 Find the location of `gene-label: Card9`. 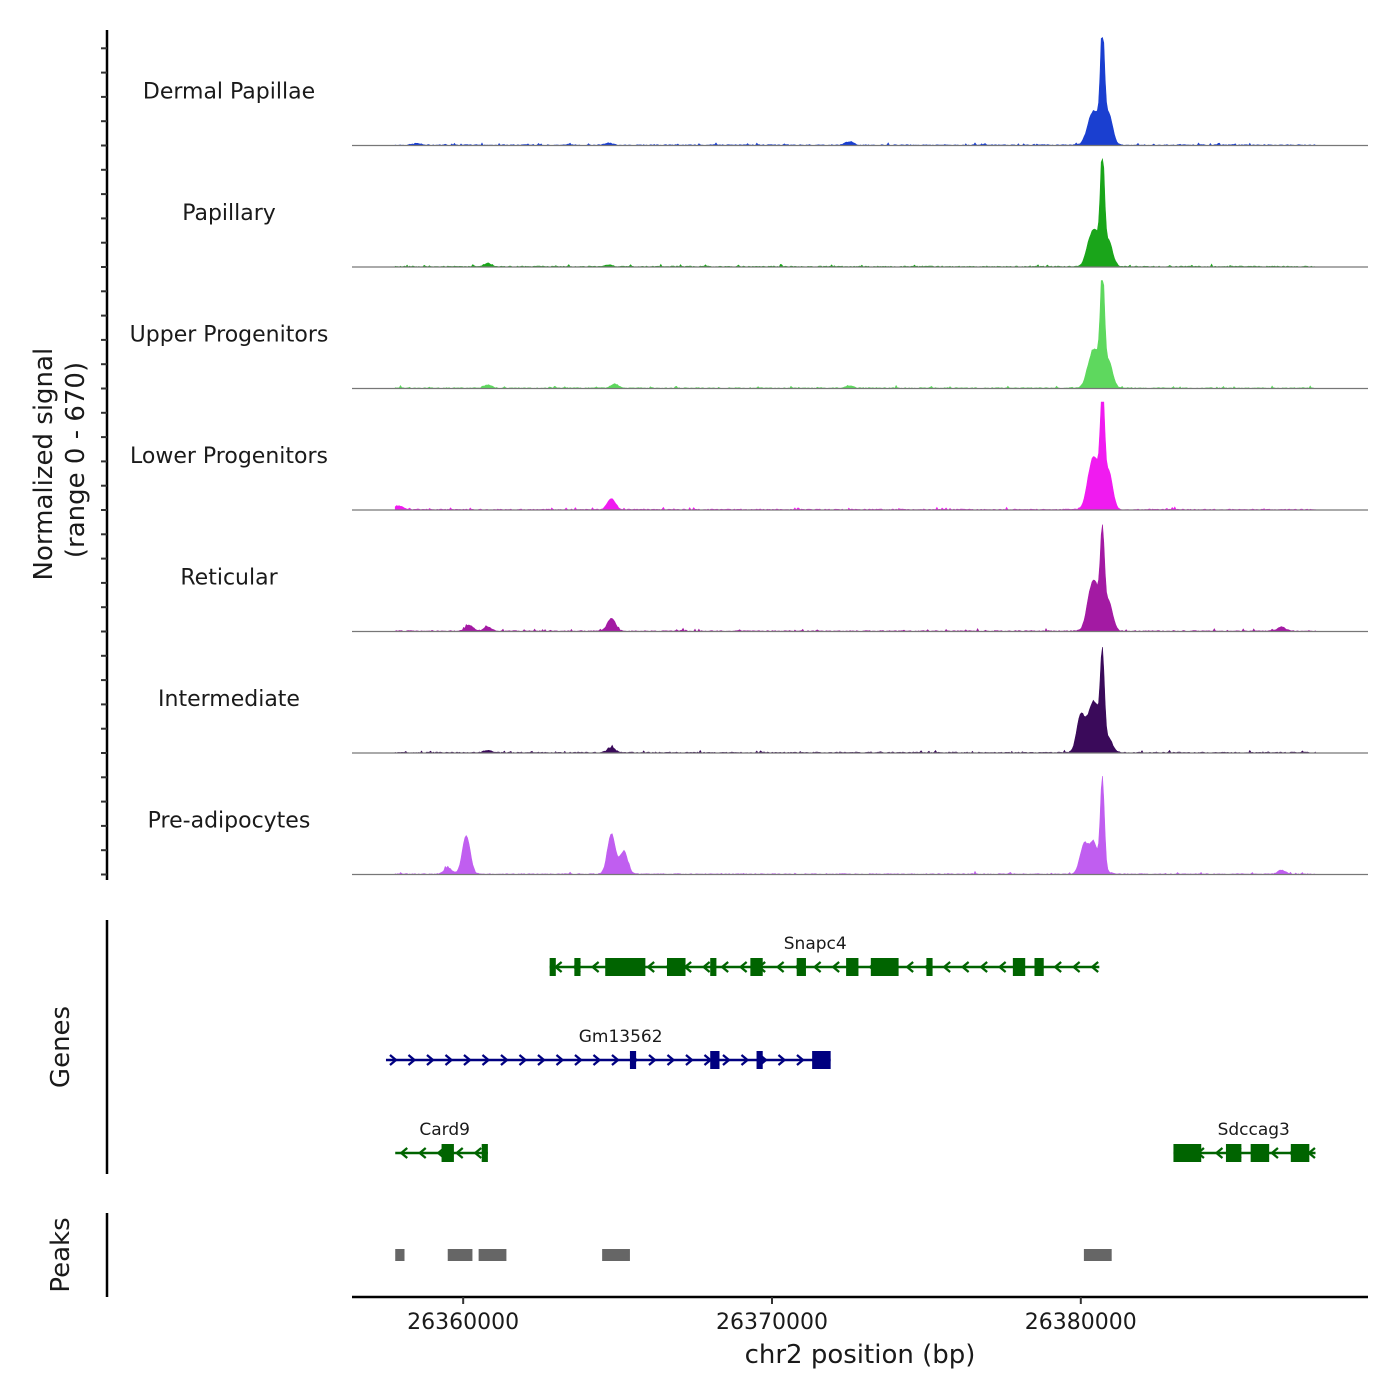

gene-label: Card9 is located at coordinates (444, 1130).